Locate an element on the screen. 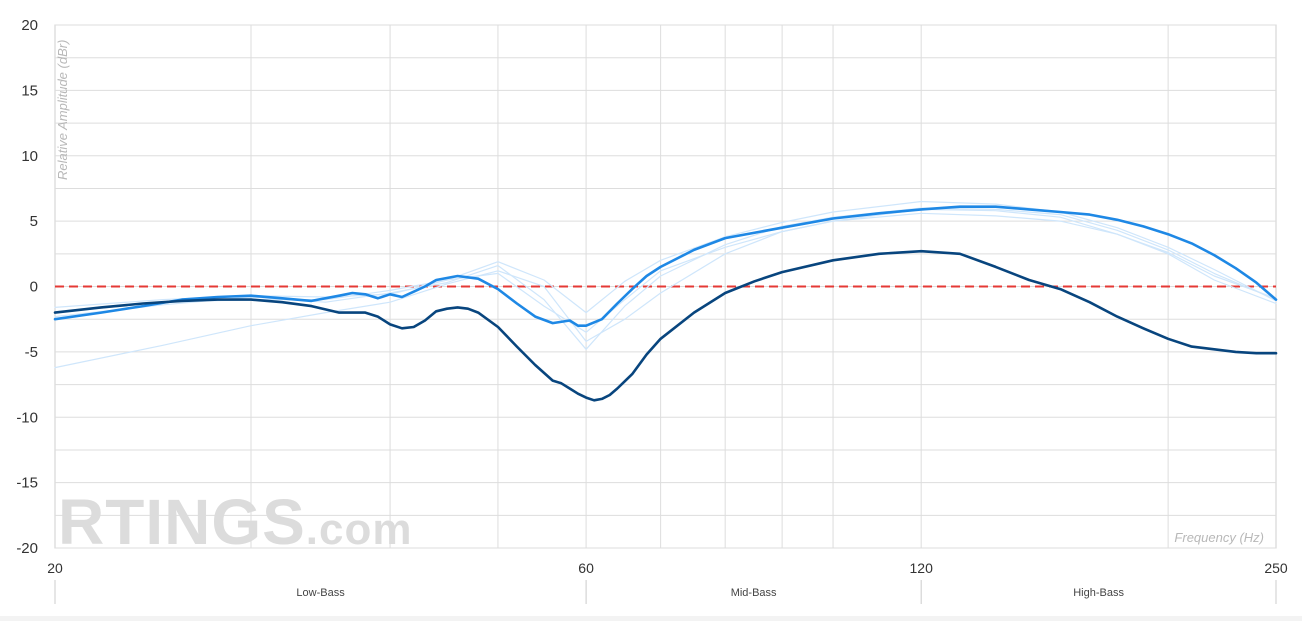 The height and width of the screenshot is (621, 1302). range-label-high-bass: High-Bass is located at coordinates (1098, 593).